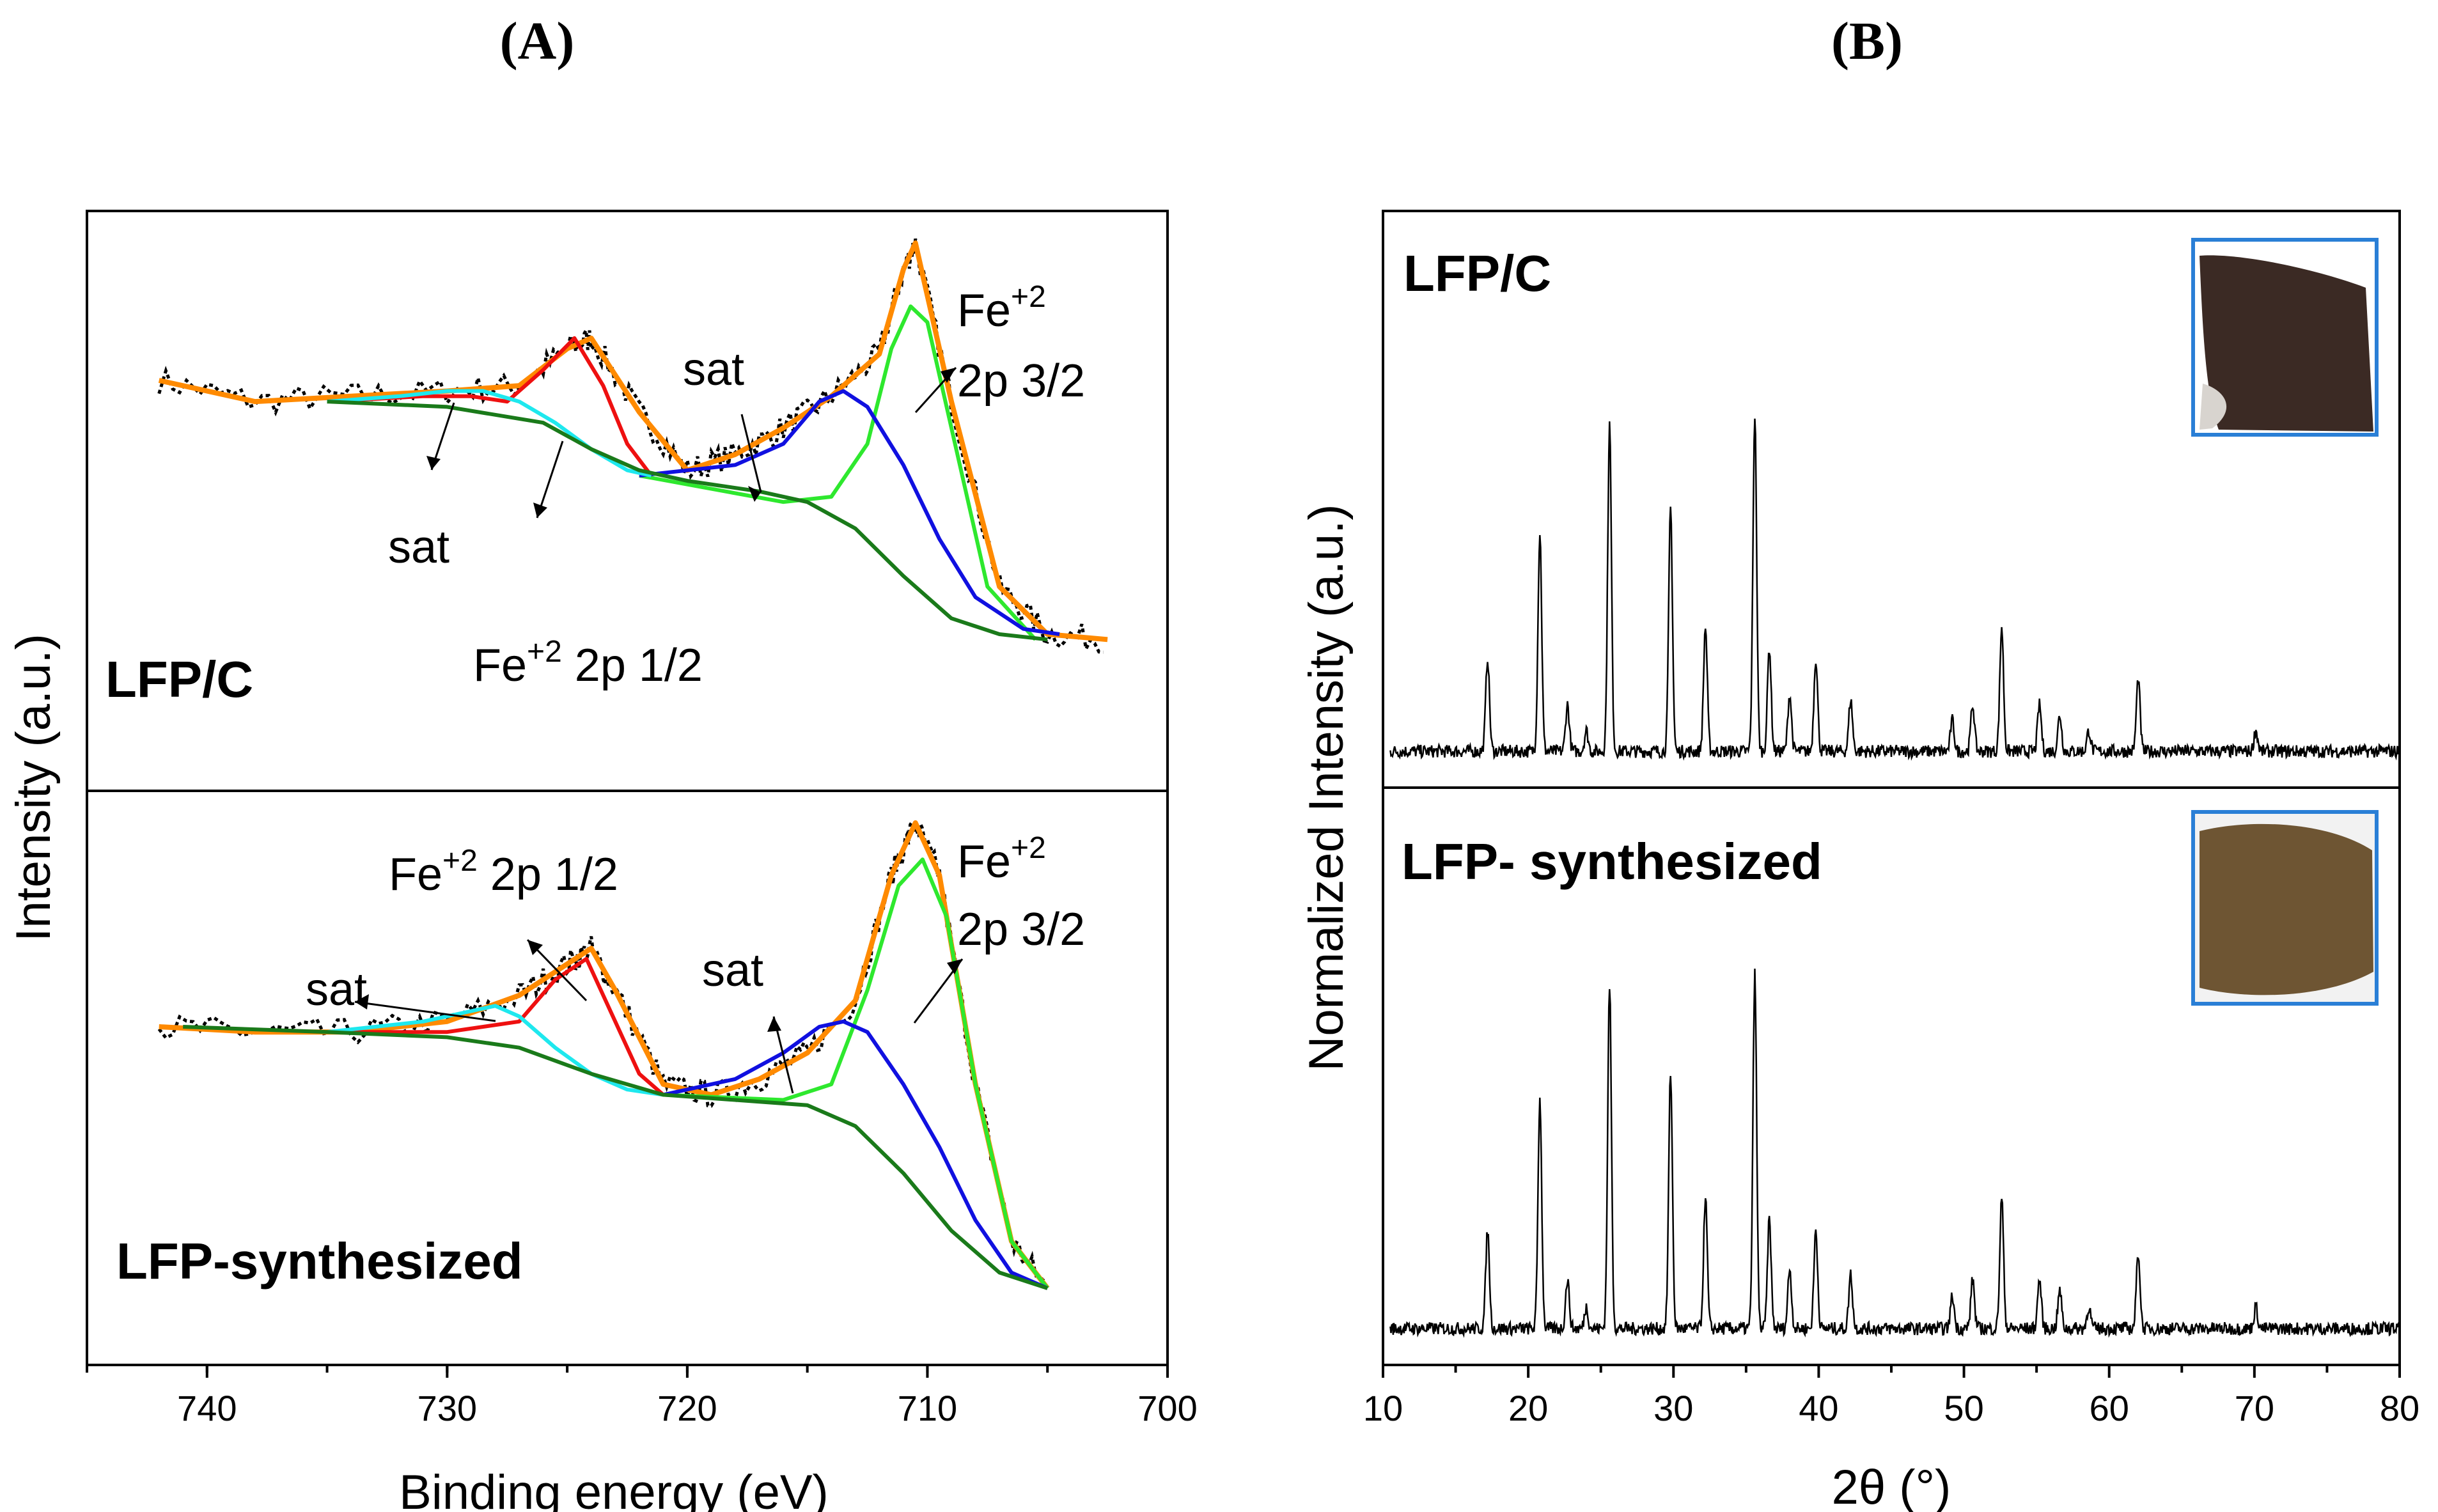  What do you see at coordinates (713, 369) in the screenshot?
I see `annotation-sat-top-1: sat` at bounding box center [713, 369].